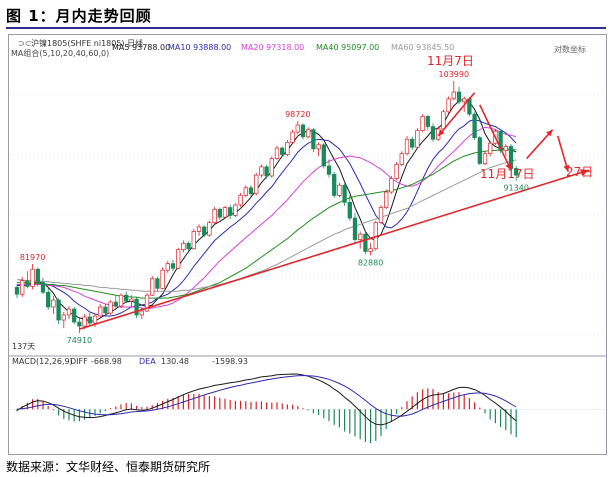 This screenshot has width=613, height=477. What do you see at coordinates (508, 167) in the screenshot?
I see `swing-arrow-down-head` at bounding box center [508, 167].